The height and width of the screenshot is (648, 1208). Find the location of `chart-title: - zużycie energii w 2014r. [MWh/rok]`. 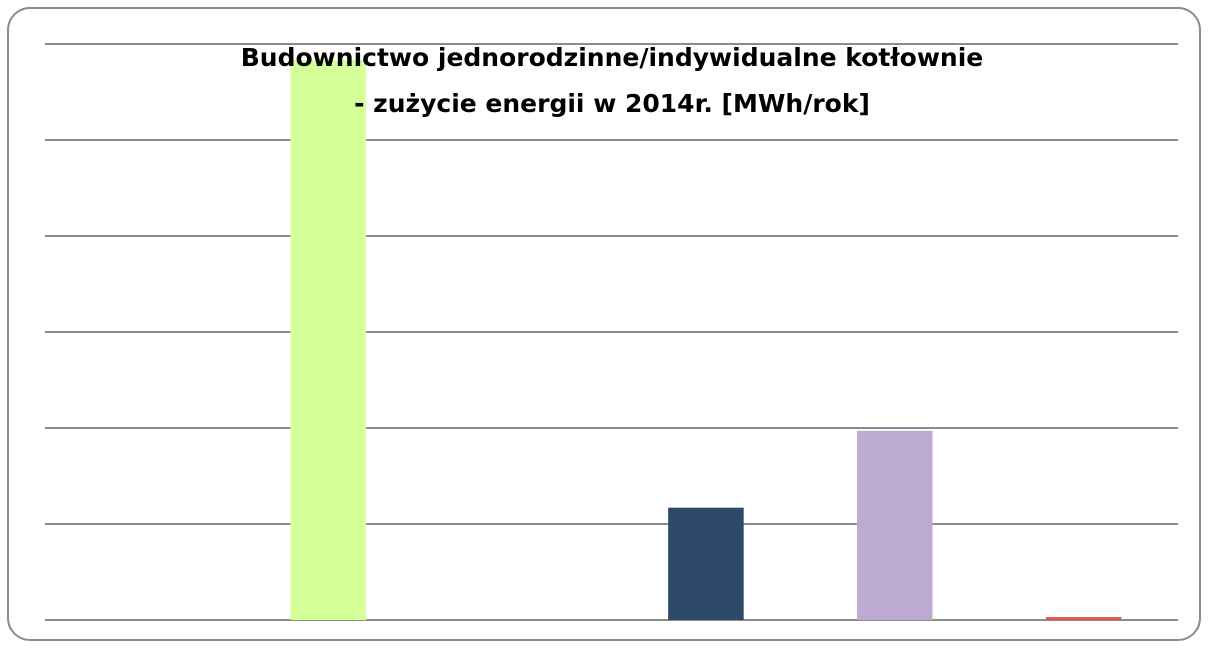

chart-title: - zużycie energii w 2014r. [MWh/rok] is located at coordinates (612, 103).